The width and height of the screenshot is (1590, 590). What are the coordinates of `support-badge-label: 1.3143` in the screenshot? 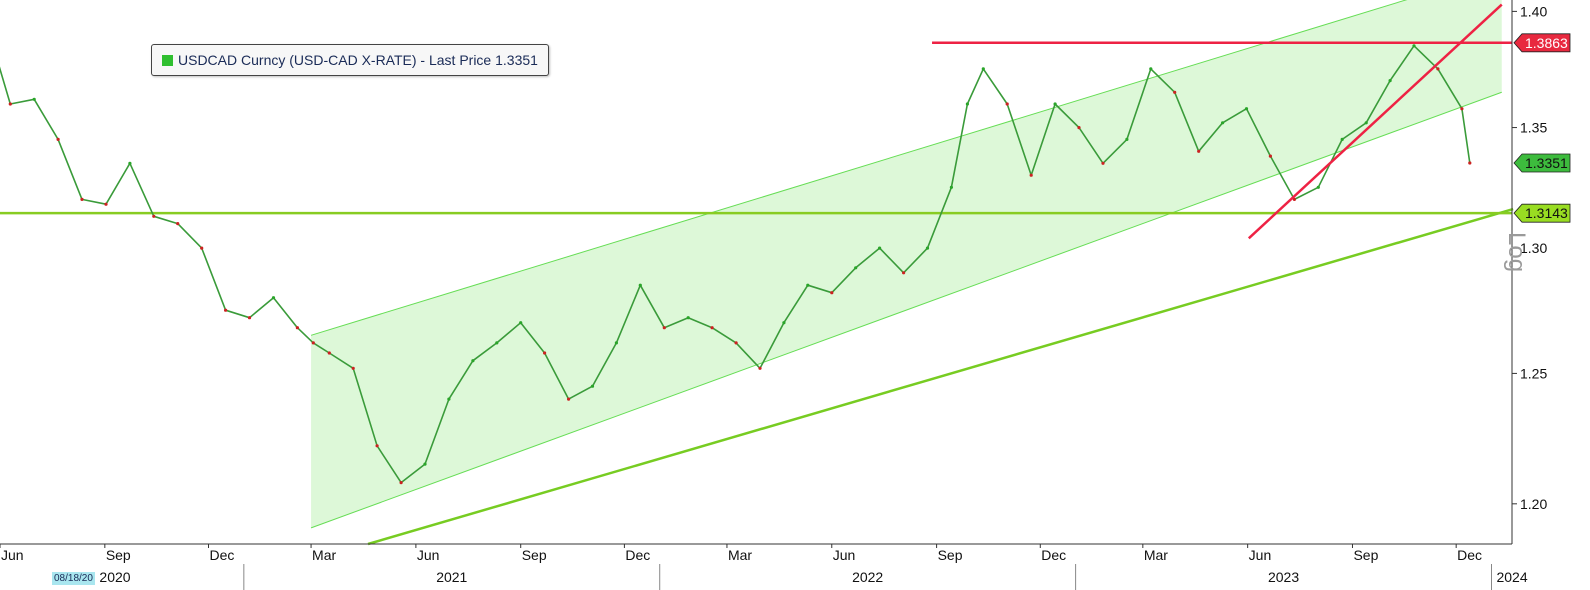 It's located at (1546, 213).